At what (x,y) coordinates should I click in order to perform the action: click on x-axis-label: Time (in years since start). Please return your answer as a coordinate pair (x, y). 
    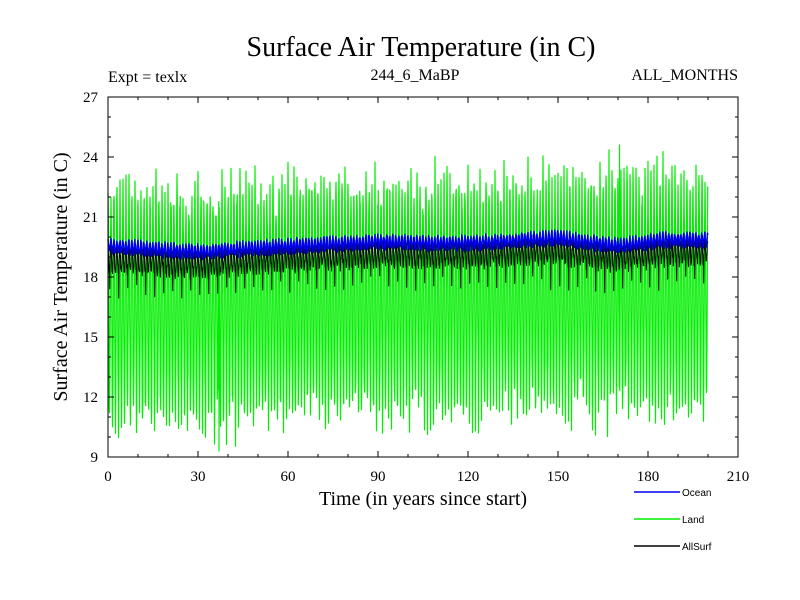
    Looking at the image, I should click on (423, 499).